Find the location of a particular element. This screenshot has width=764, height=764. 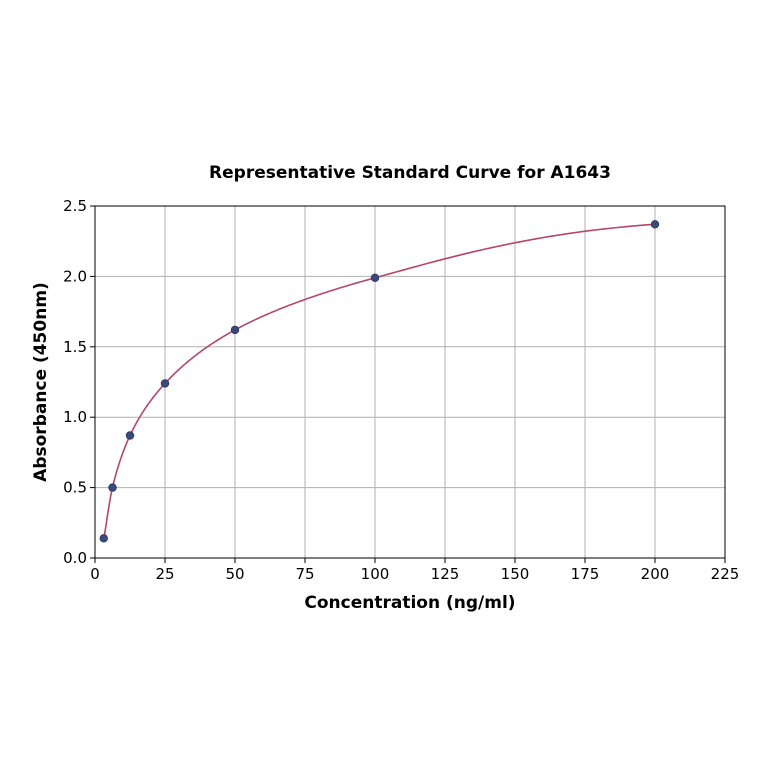

x-tick-label: 0 is located at coordinates (95, 574).